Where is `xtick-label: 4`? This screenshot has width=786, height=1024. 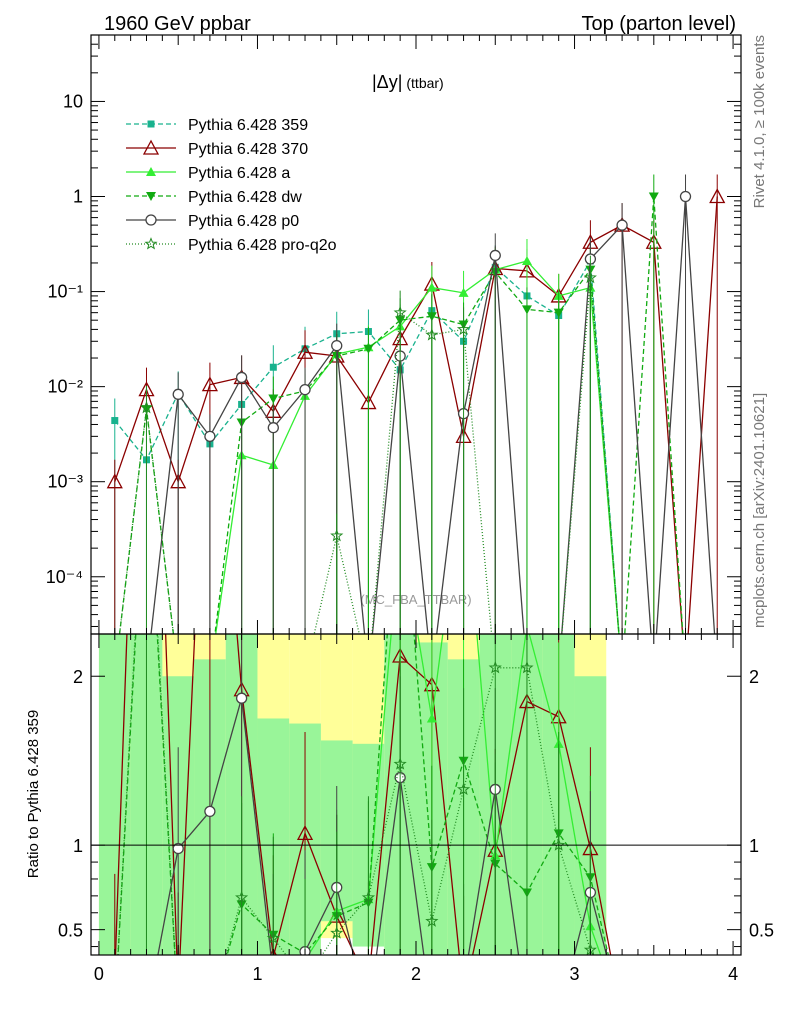
xtick-label: 4 is located at coordinates (733, 974).